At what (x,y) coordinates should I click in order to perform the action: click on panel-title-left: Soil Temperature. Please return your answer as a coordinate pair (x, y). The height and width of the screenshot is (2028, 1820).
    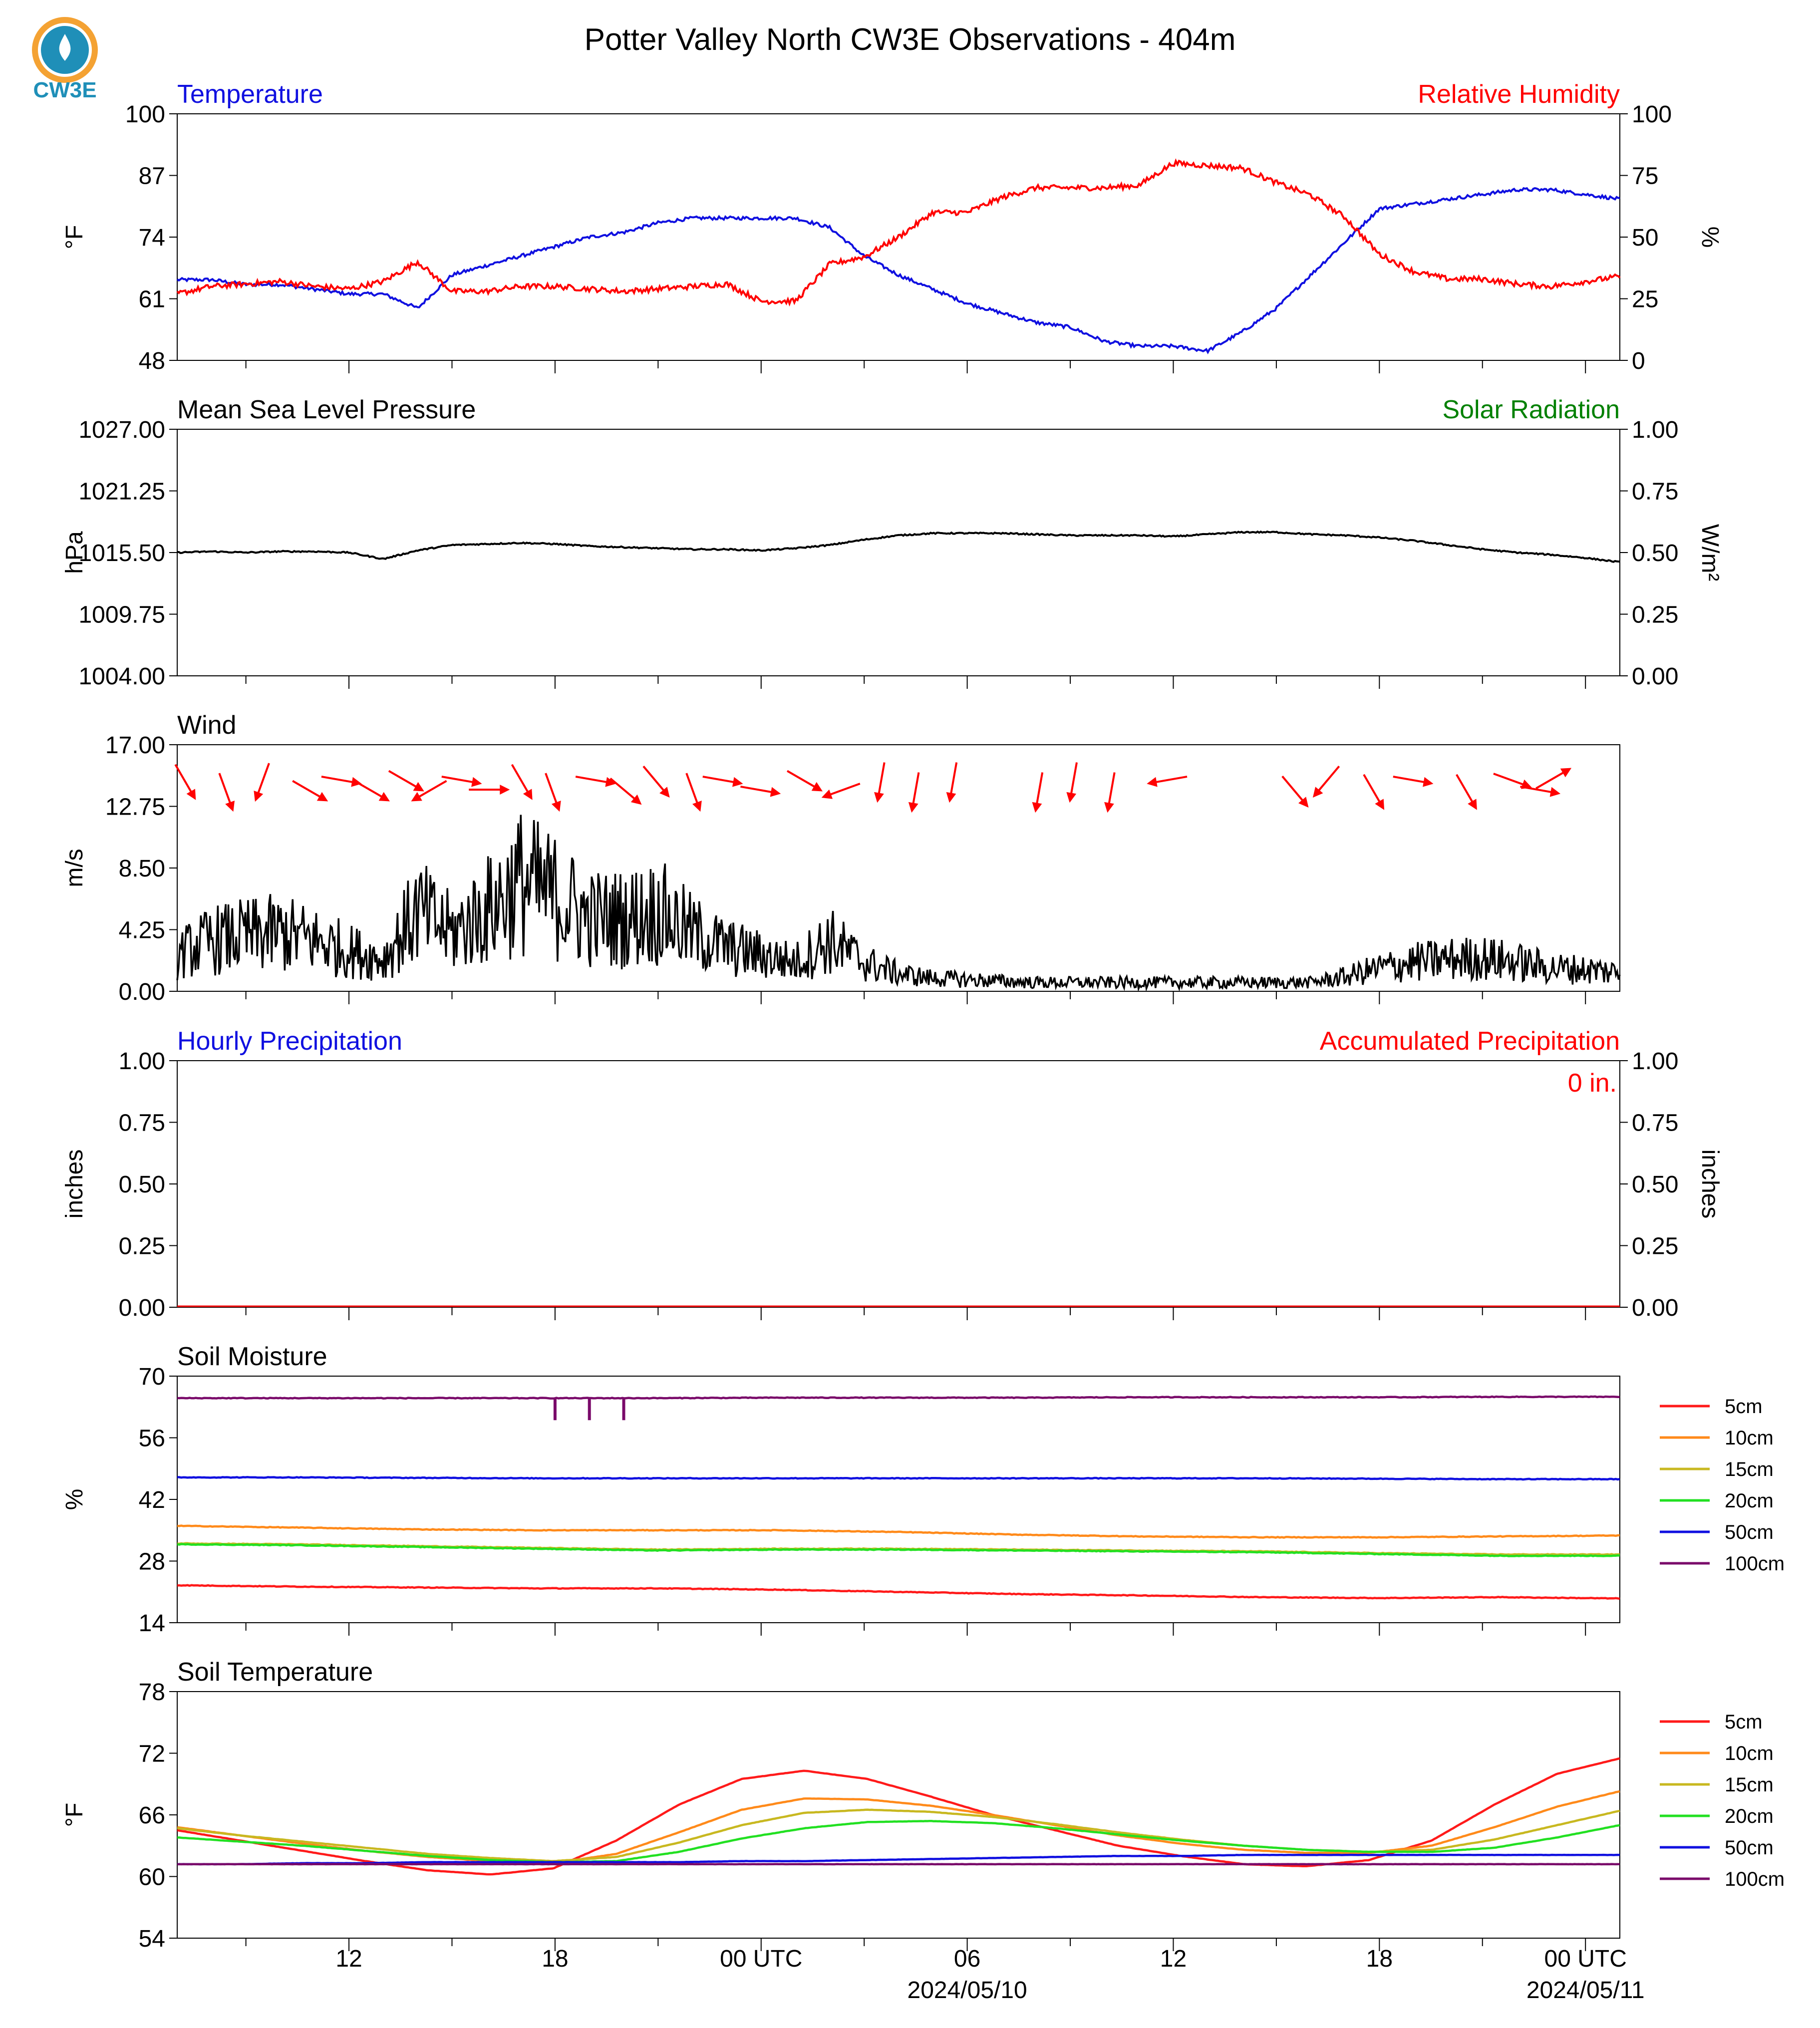
    Looking at the image, I should click on (275, 1672).